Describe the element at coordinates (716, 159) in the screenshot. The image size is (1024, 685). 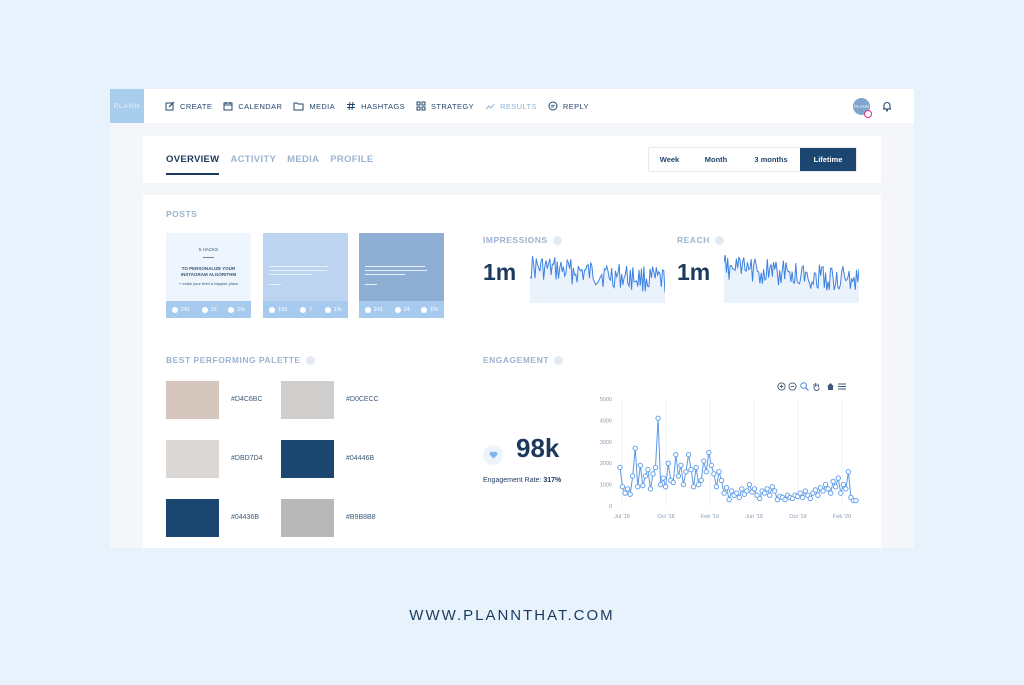
I see `range-month: Month` at that location.